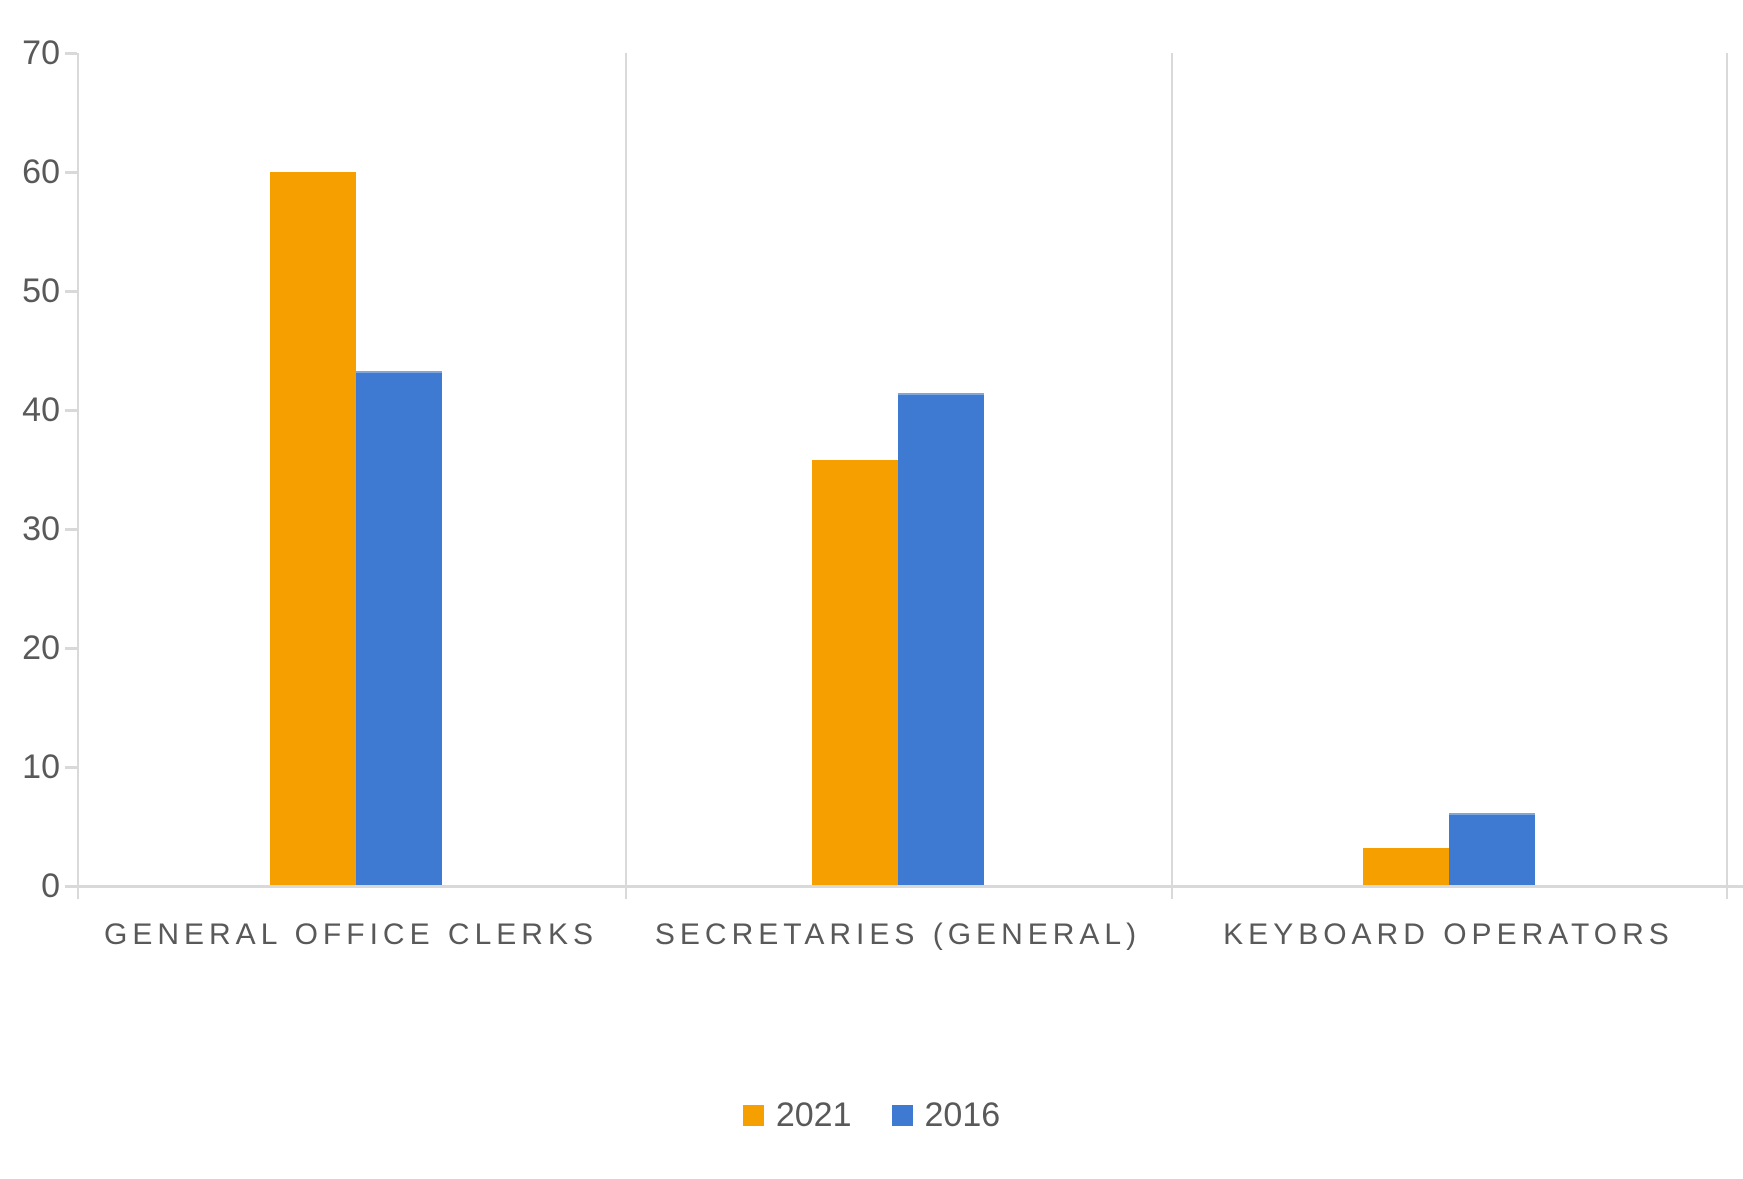  I want to click on y-tick-label: 0, so click(50, 886).